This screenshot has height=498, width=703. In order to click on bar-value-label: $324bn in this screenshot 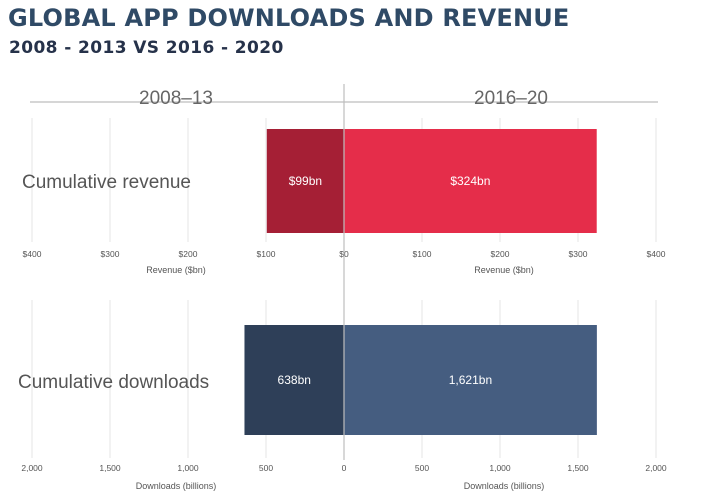, I will do `click(470, 181)`.